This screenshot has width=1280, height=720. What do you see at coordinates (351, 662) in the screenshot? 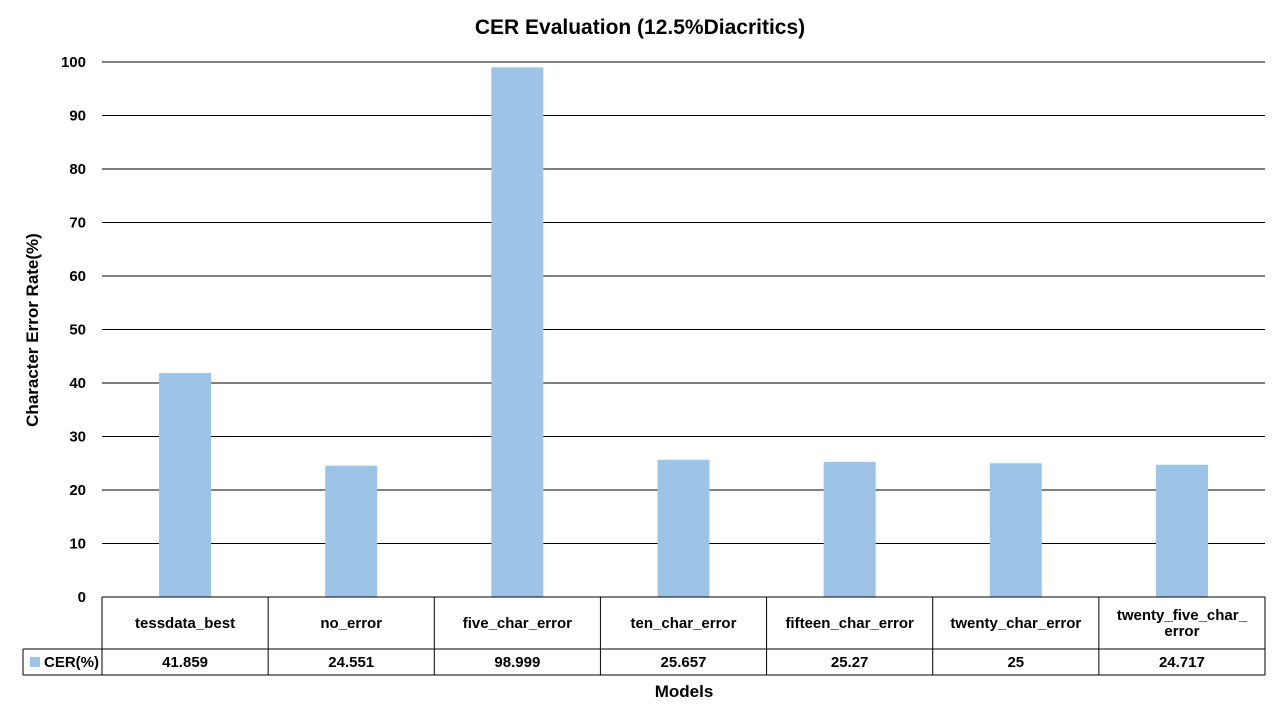
I see `data-label: 24.551` at bounding box center [351, 662].